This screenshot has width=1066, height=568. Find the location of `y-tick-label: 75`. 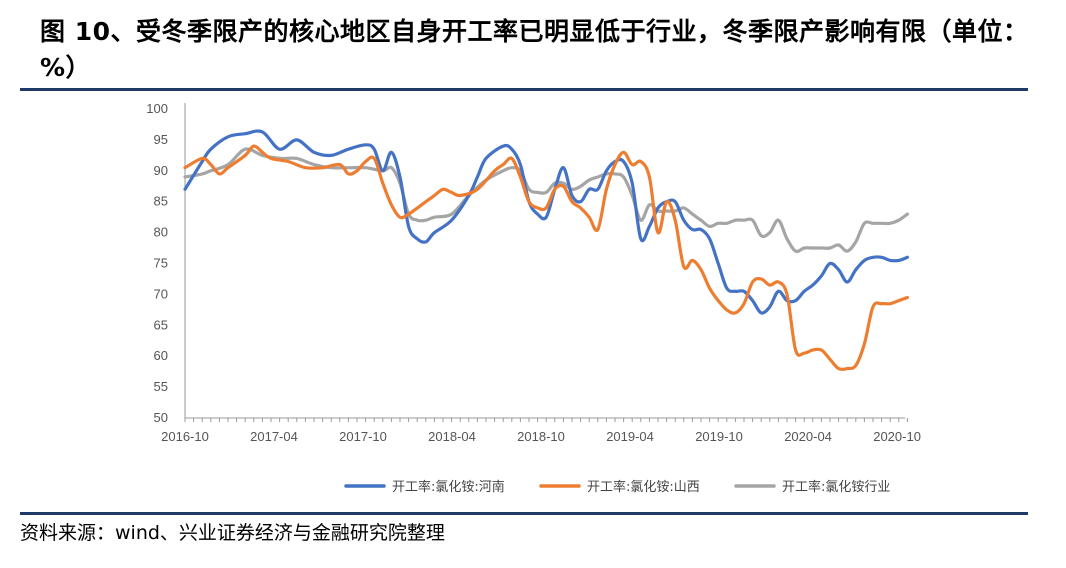

y-tick-label: 75 is located at coordinates (161, 263).